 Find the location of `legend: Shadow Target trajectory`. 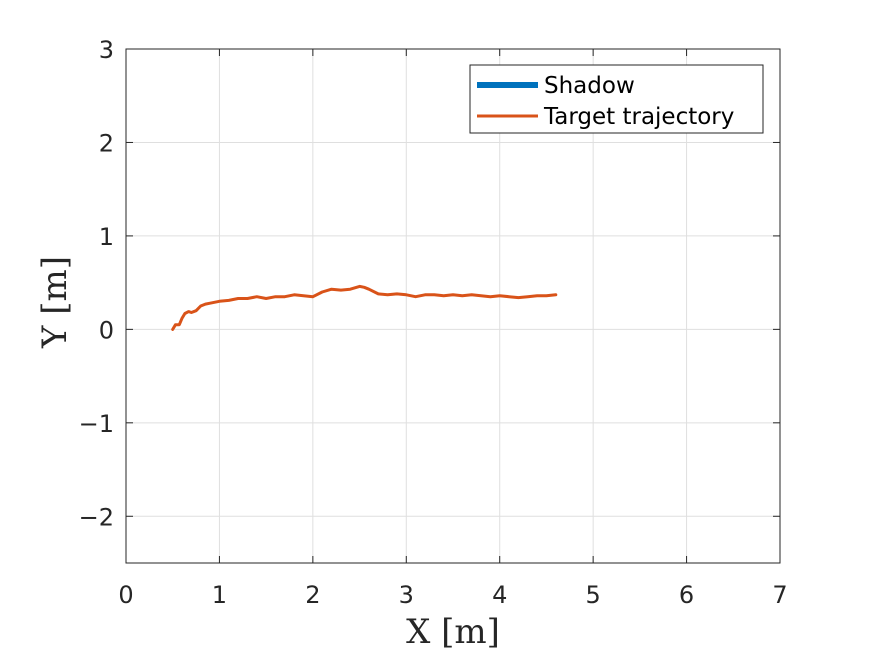

legend: Shadow Target trajectory is located at coordinates (616, 99).